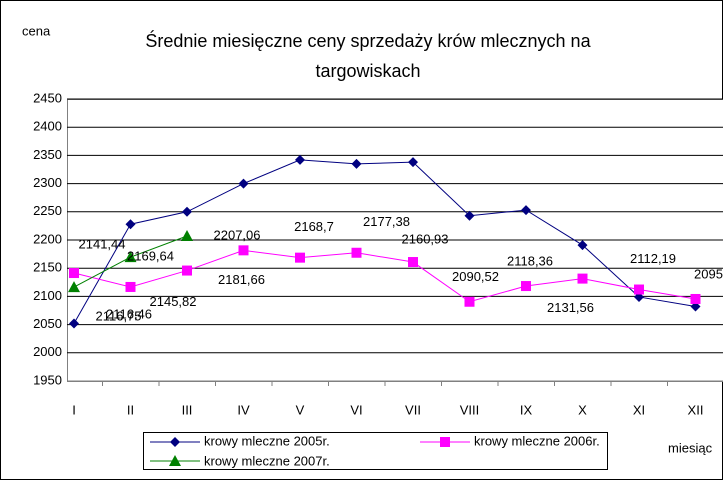 The width and height of the screenshot is (723, 480). What do you see at coordinates (47, 154) in the screenshot?
I see `y-tick-label: 2350` at bounding box center [47, 154].